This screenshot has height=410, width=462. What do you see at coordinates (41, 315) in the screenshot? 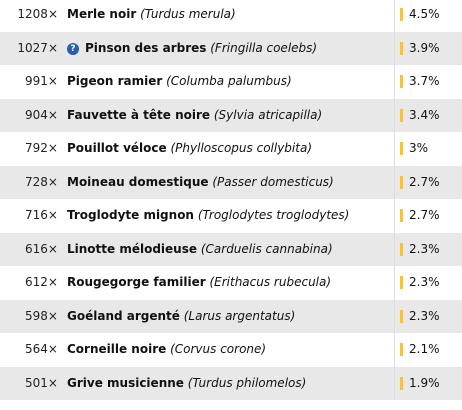
I see `count: 598×` at bounding box center [41, 315].